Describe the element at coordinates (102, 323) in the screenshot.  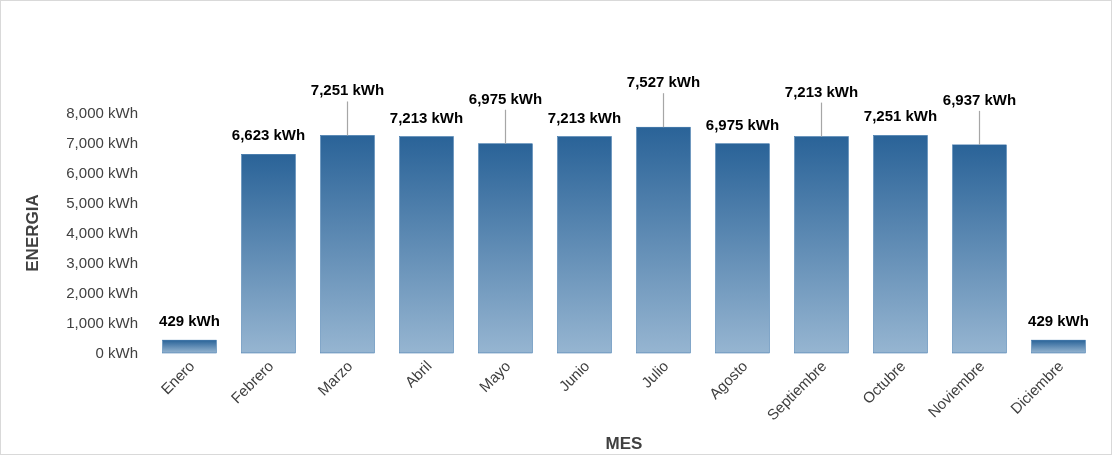
I see `y-tick-label: 1,000 kWh` at that location.